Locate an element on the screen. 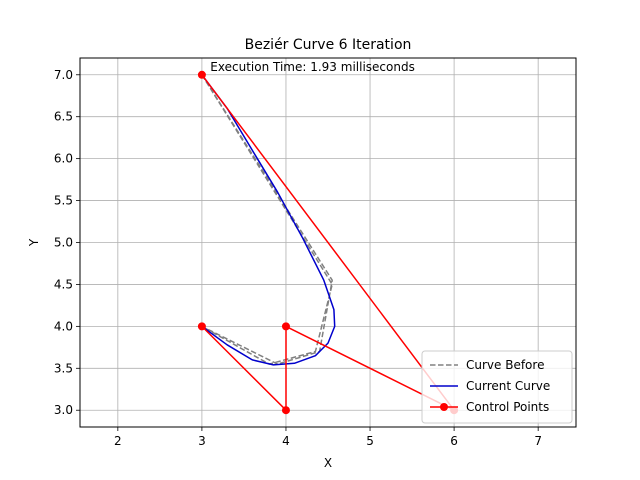 This screenshot has width=640, height=480. y-tick-label: 7.0 is located at coordinates (63, 75).